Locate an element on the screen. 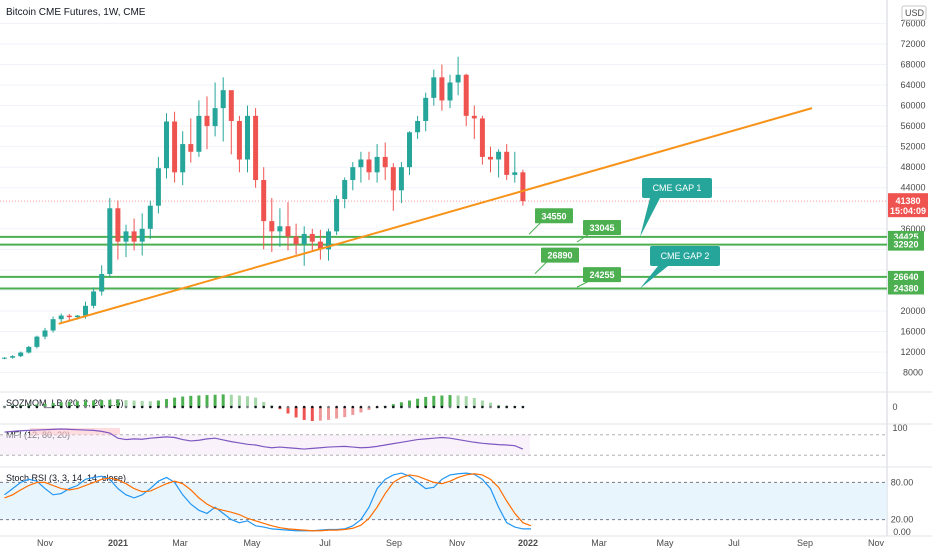 The image size is (932, 550). price-tick-label: 44000 is located at coordinates (912, 188).